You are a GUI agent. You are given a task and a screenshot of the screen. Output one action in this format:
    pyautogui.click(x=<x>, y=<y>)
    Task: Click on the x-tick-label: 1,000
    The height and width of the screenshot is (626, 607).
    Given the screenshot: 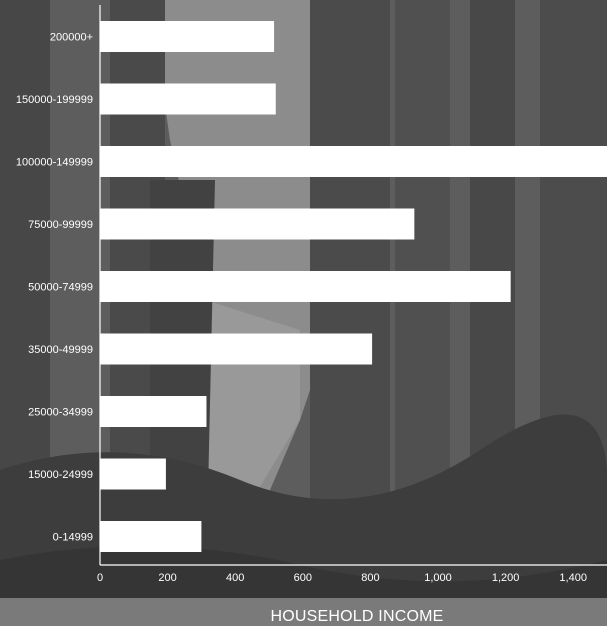 What is the action you would take?
    pyautogui.click(x=438, y=578)
    